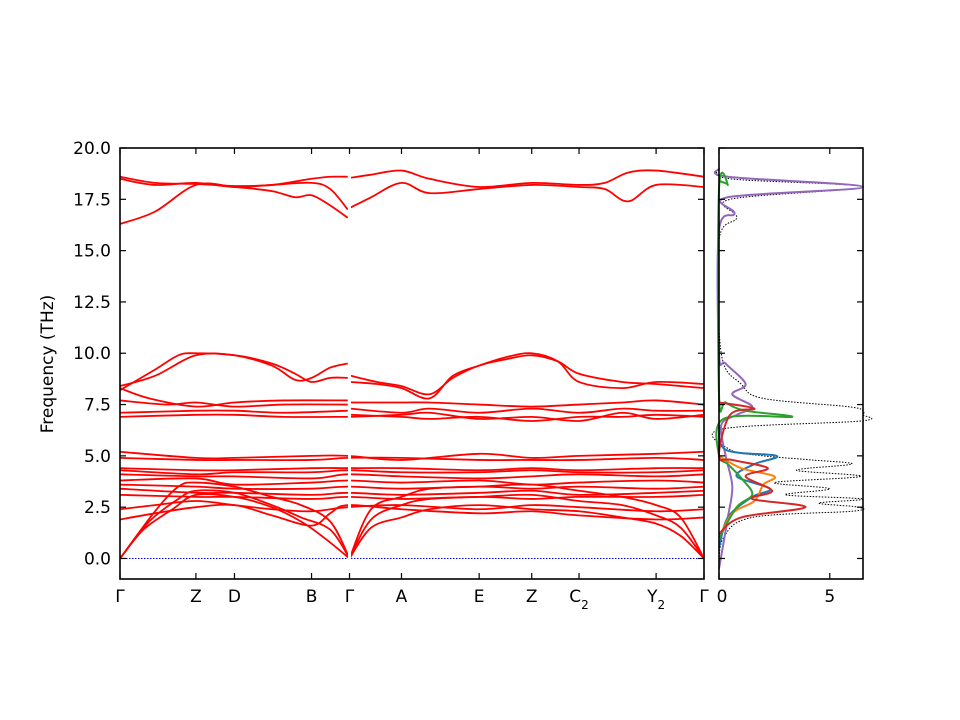 This screenshot has width=960, height=720. Describe the element at coordinates (402, 597) in the screenshot. I see `kpoint-label: A` at that location.